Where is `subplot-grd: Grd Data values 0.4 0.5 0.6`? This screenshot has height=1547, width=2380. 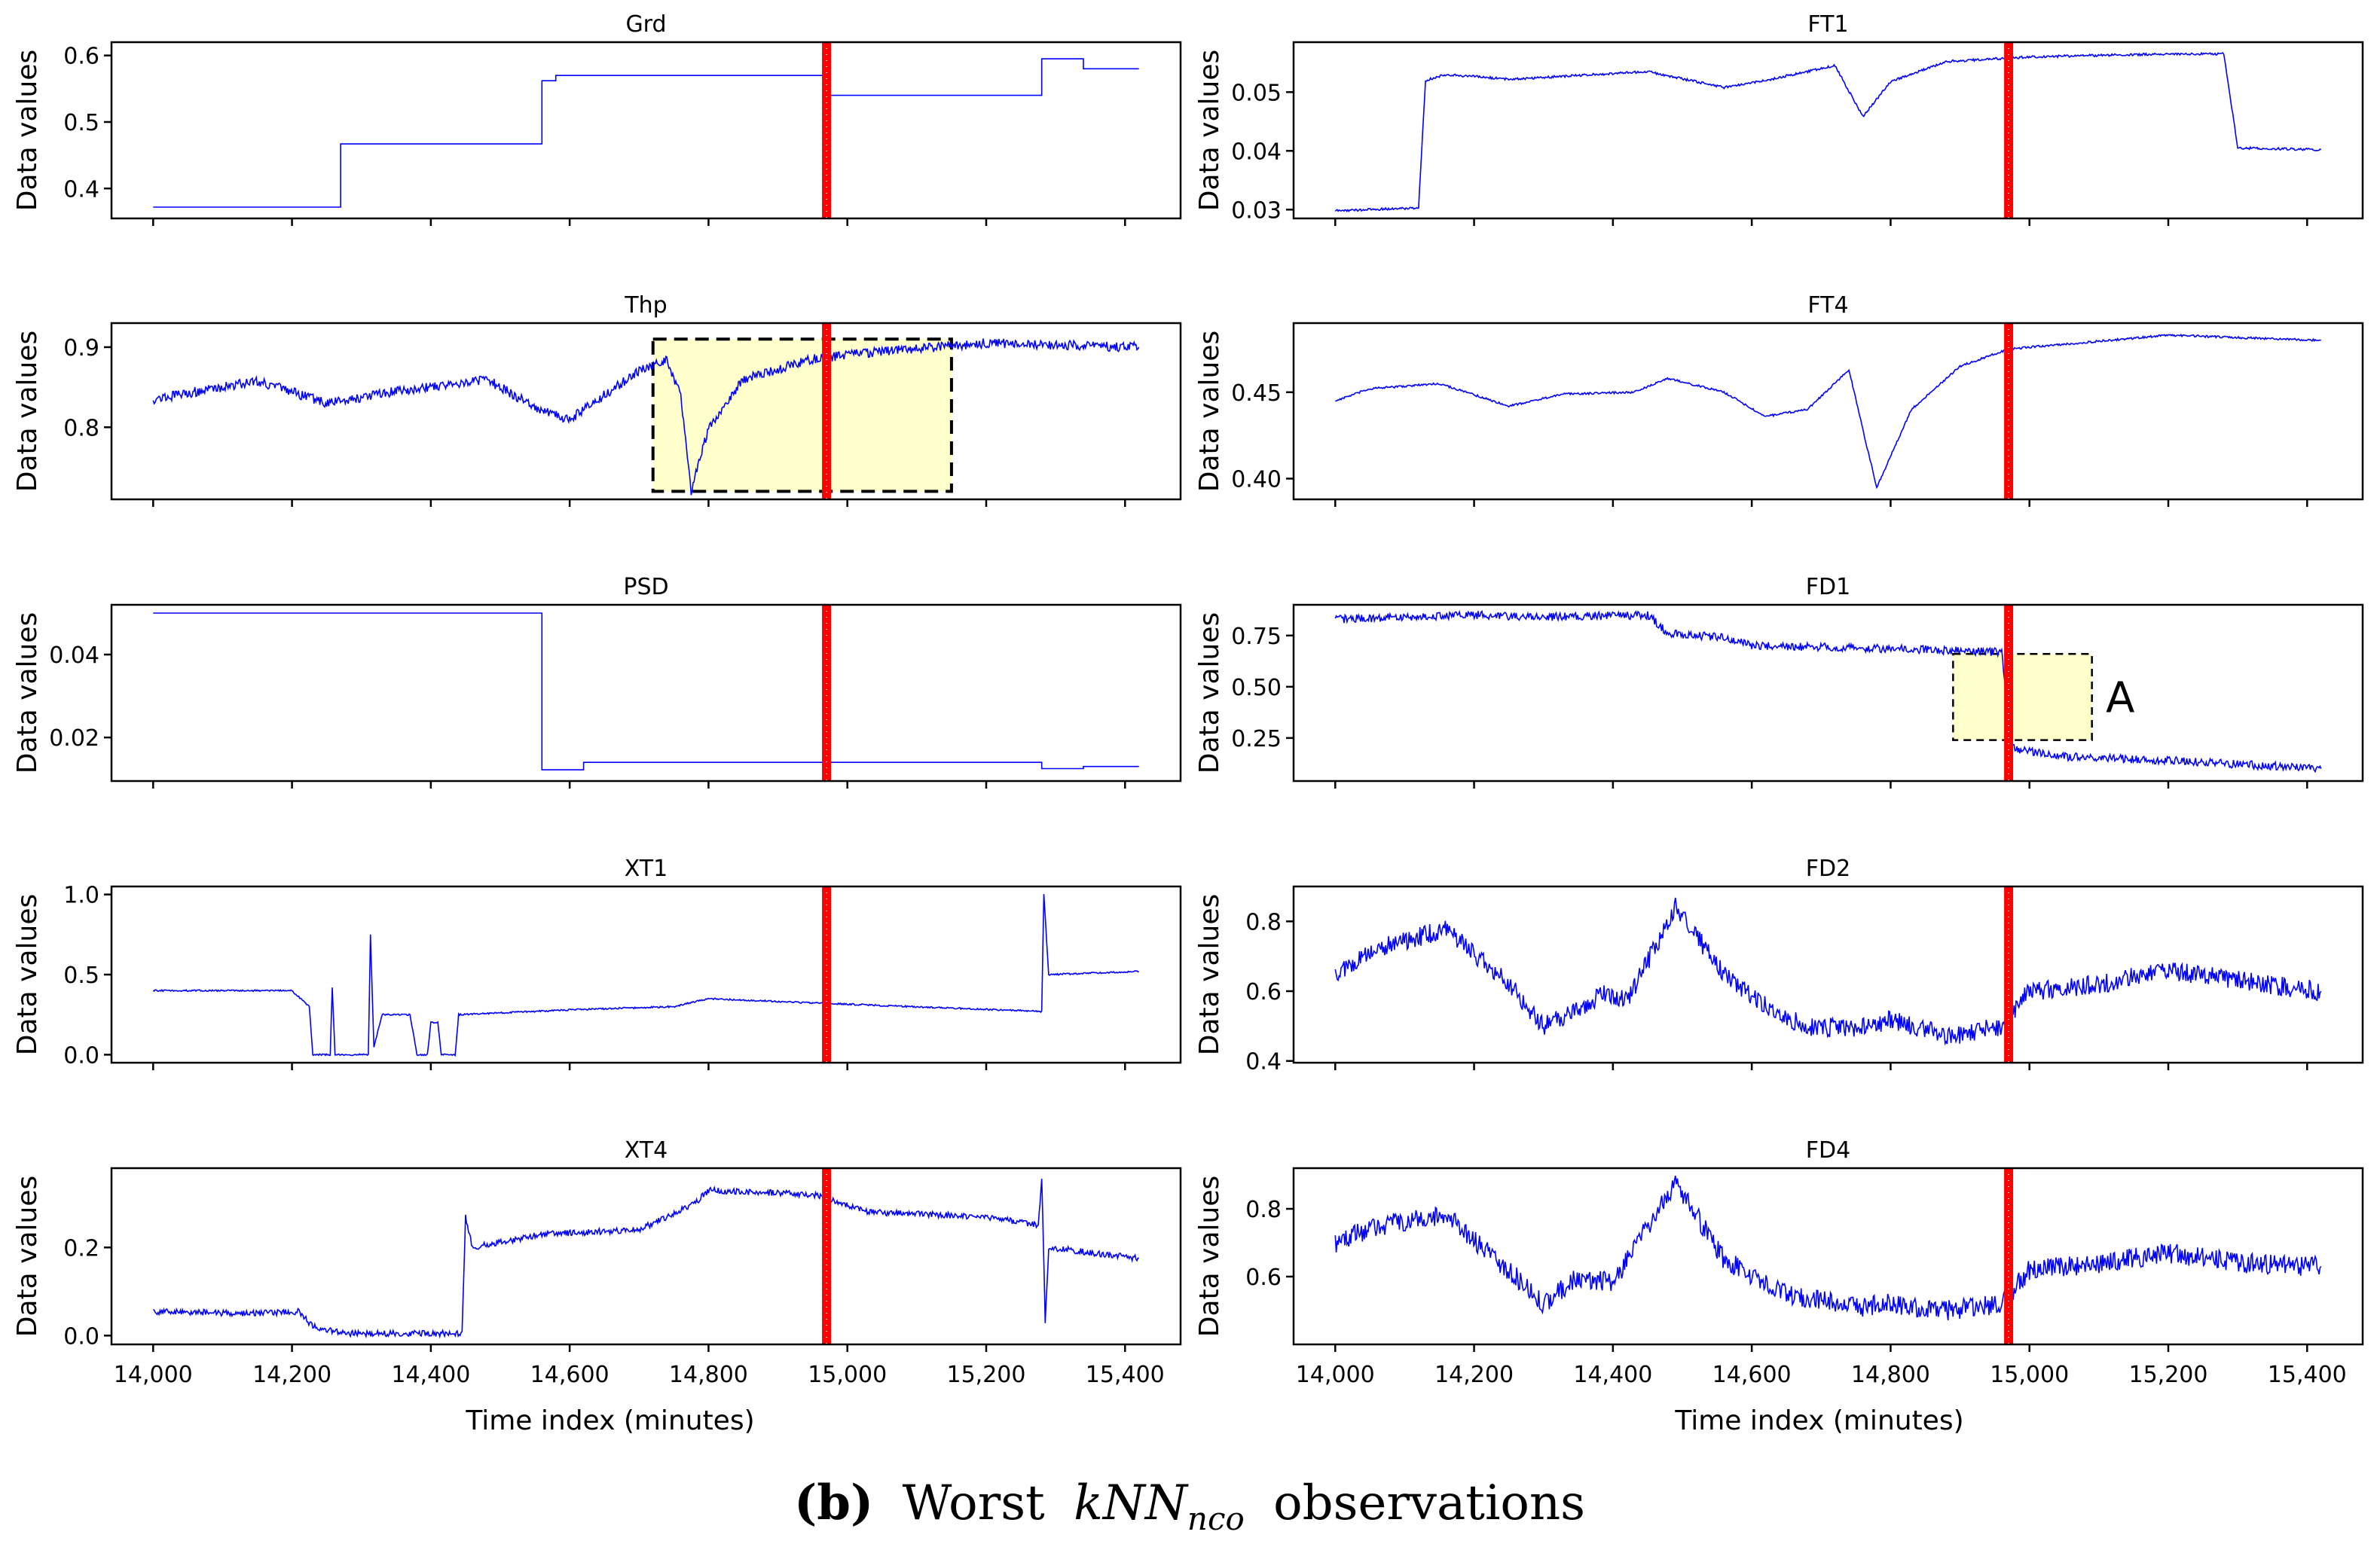
subplot-grd: Grd Data values 0.4 0.5 0.6 is located at coordinates (597, 118).